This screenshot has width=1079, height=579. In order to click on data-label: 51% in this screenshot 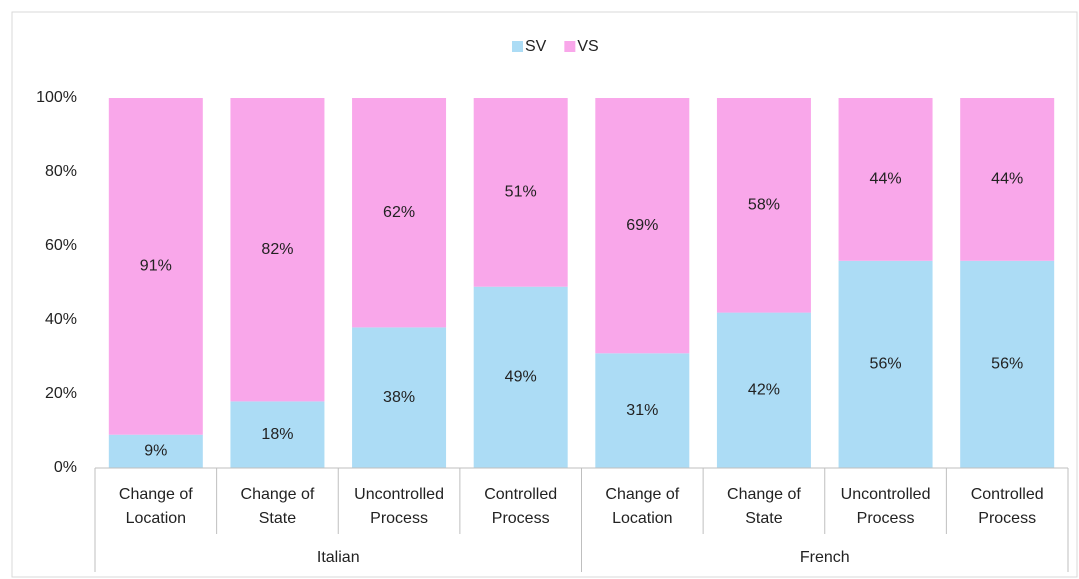, I will do `click(521, 192)`.